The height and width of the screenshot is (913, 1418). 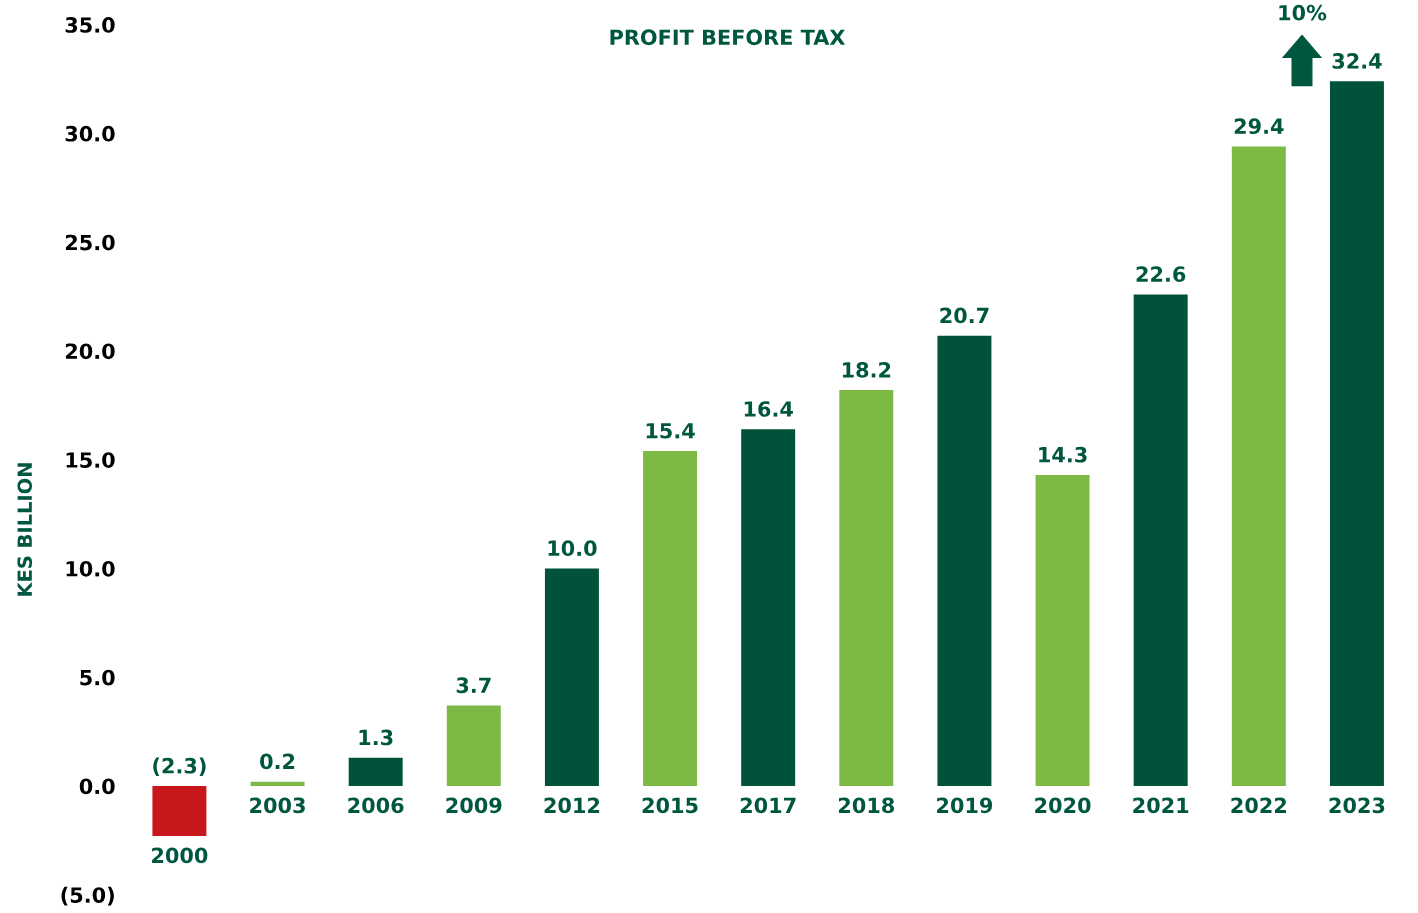 I want to click on text: 10%, so click(x=1303, y=12).